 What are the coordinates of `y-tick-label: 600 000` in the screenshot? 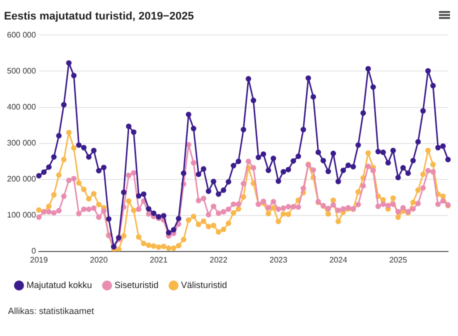 It's located at (21, 35).